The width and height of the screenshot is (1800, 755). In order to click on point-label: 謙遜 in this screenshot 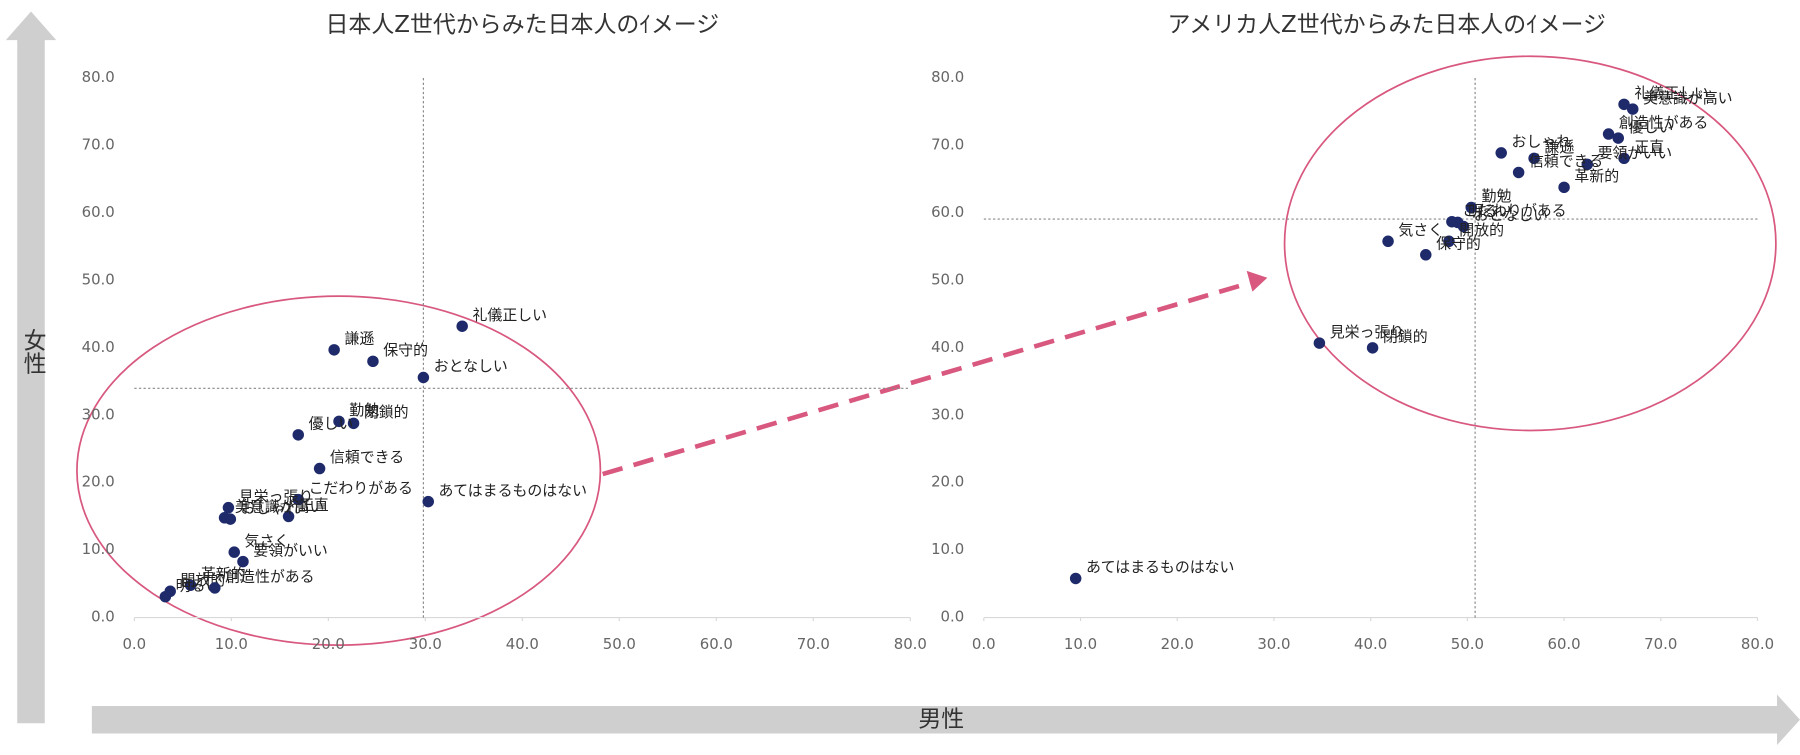, I will do `click(359, 339)`.